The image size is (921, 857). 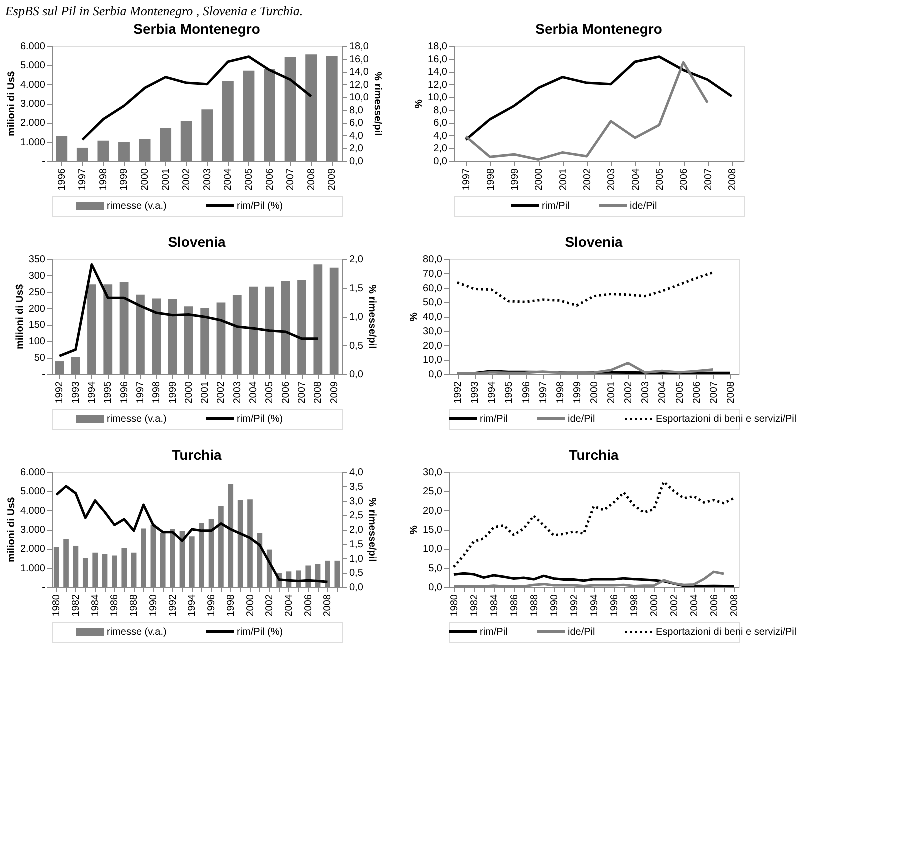 What do you see at coordinates (357, 559) in the screenshot?
I see `y2-tick-label: 1,0` at bounding box center [357, 559].